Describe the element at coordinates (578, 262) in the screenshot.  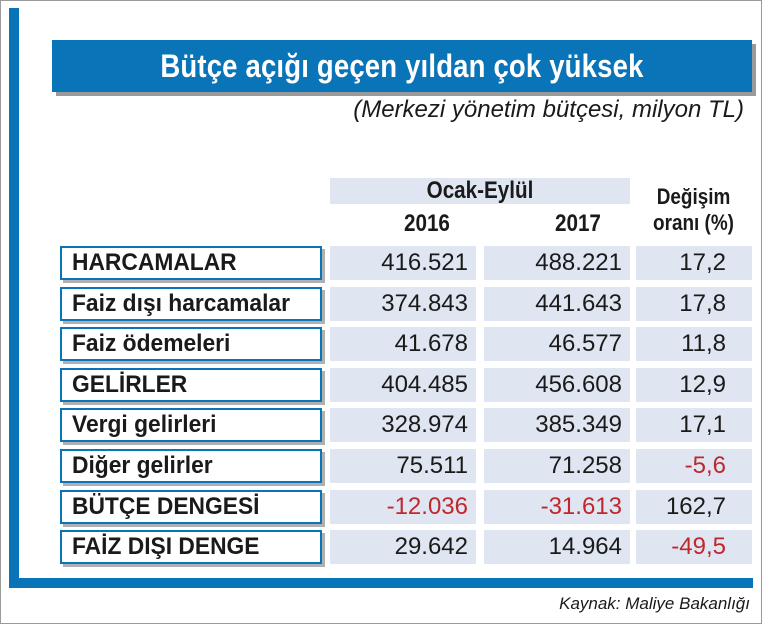
I see `value-2017: 488.221` at that location.